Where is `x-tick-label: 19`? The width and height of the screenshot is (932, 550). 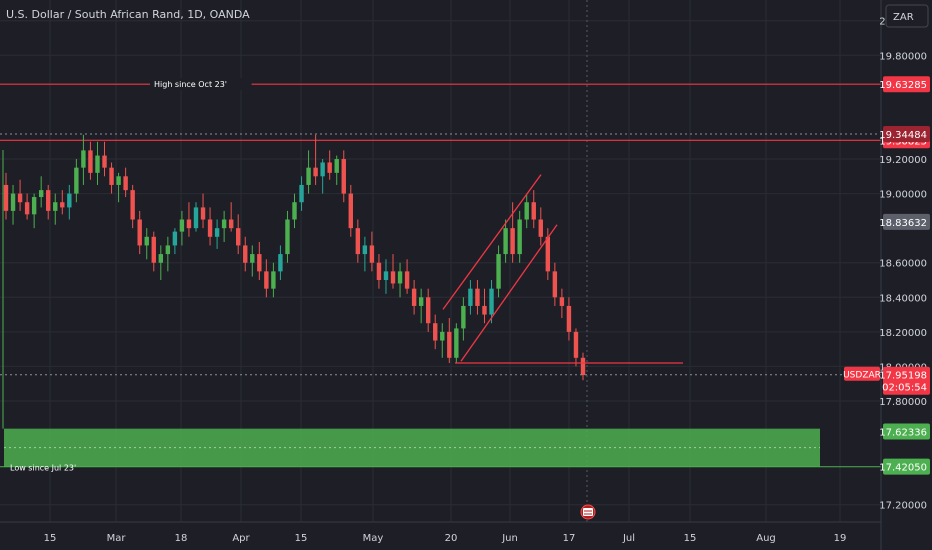 x-tick-label: 19 is located at coordinates (840, 538).